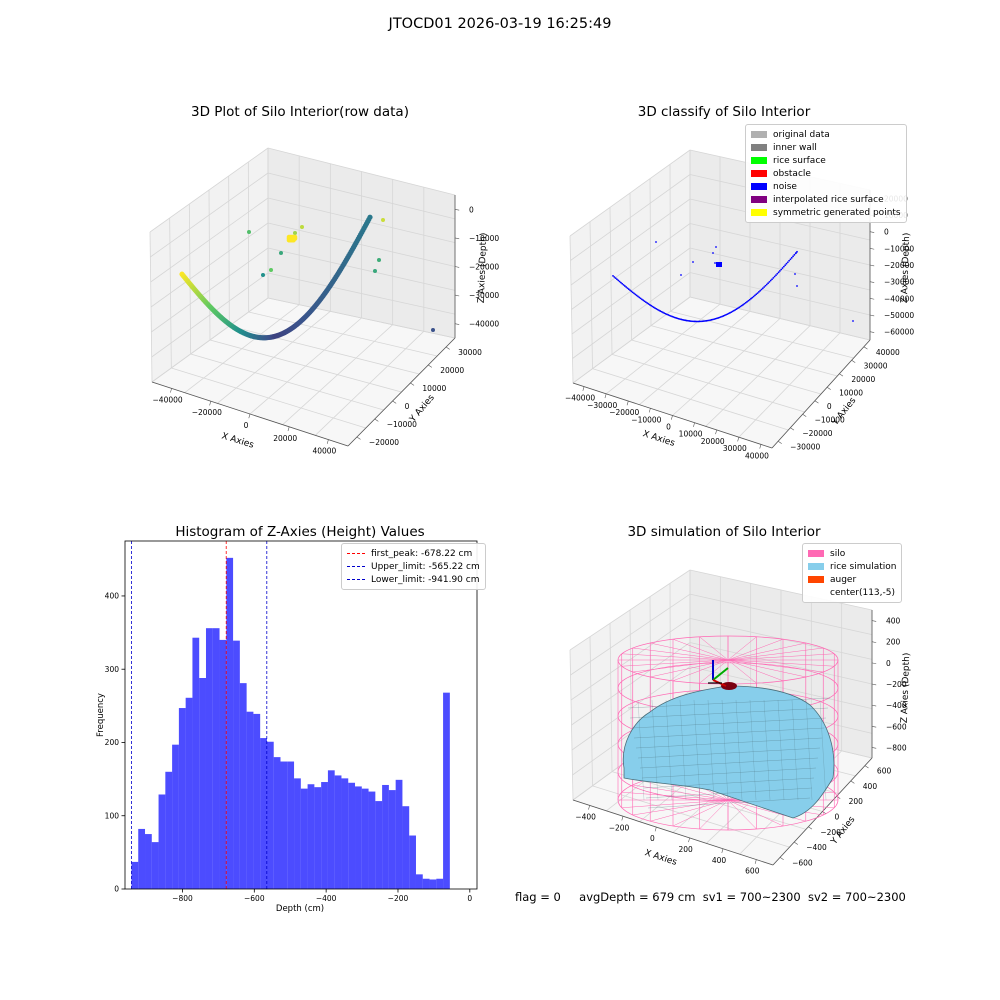 Image resolution: width=1000 pixels, height=1000 pixels. What do you see at coordinates (646, 419) in the screenshot?
I see `x-tick-label: −10000` at bounding box center [646, 419].